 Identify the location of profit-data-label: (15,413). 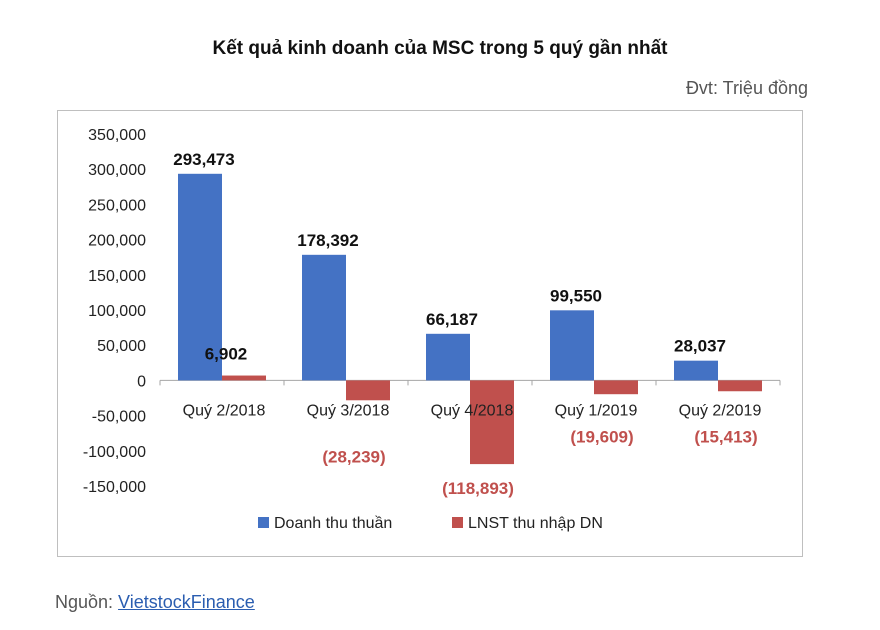
(725, 436).